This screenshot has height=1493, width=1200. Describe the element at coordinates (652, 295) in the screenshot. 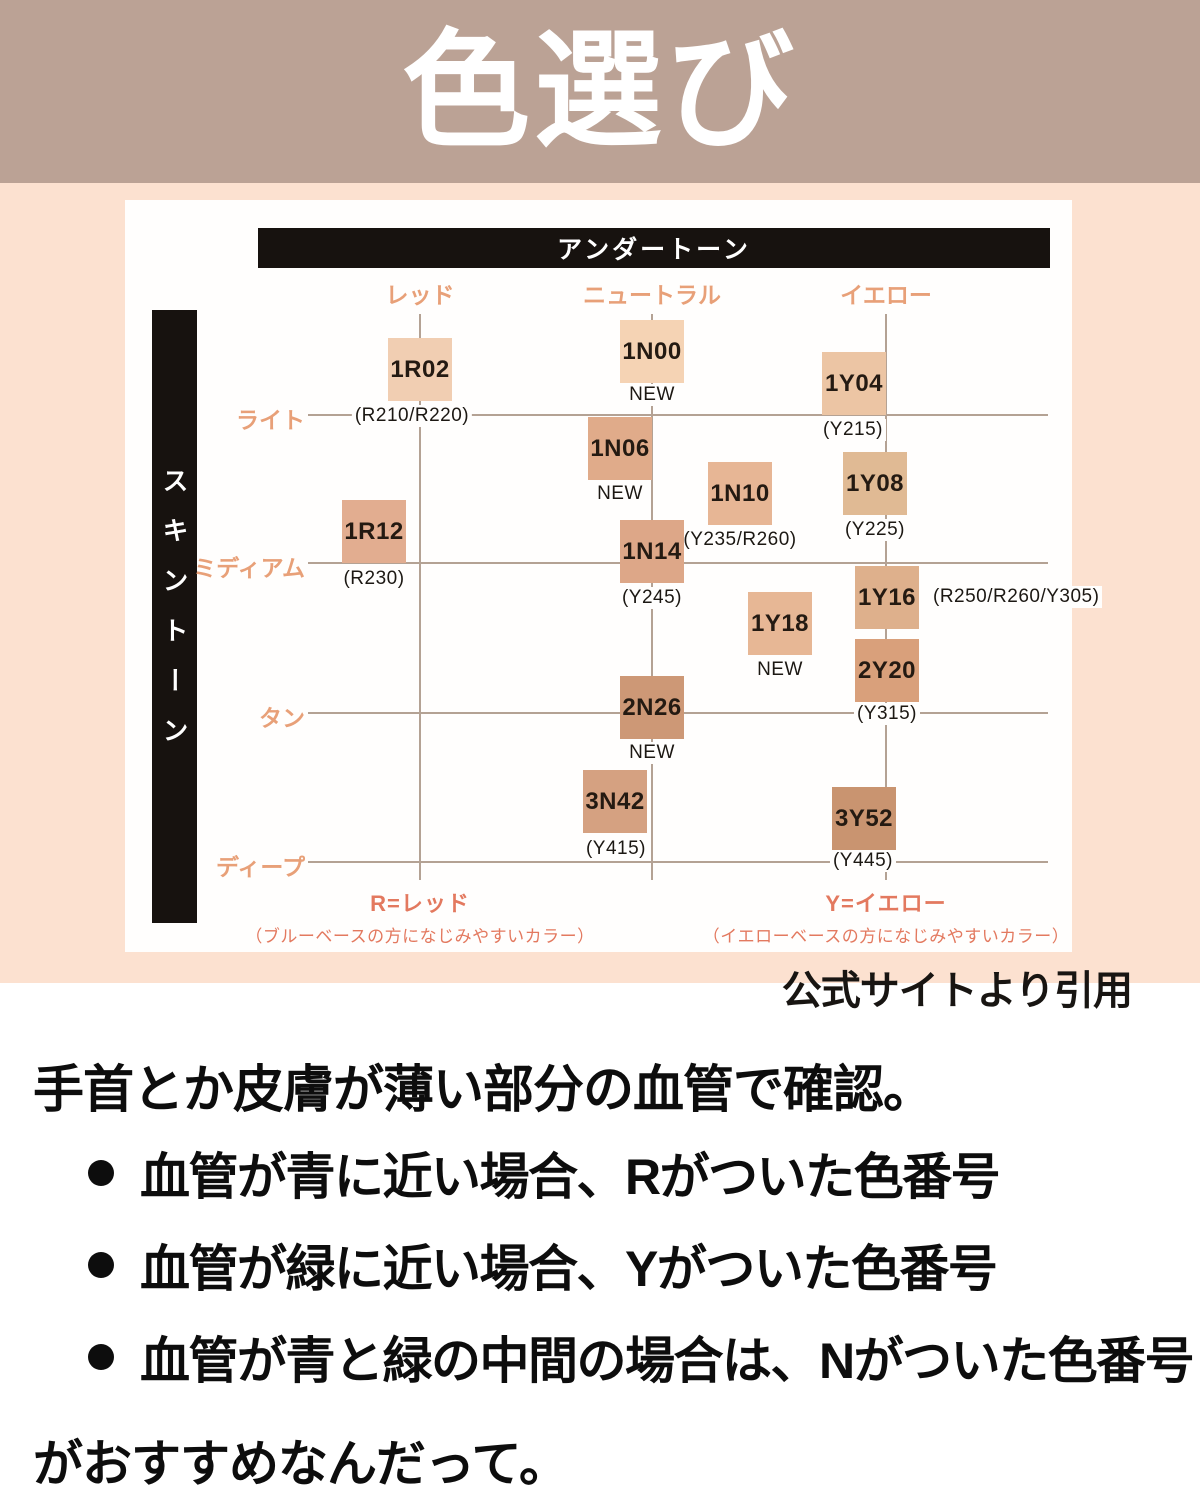

I see `undertone-column-label: ニュートラル` at that location.